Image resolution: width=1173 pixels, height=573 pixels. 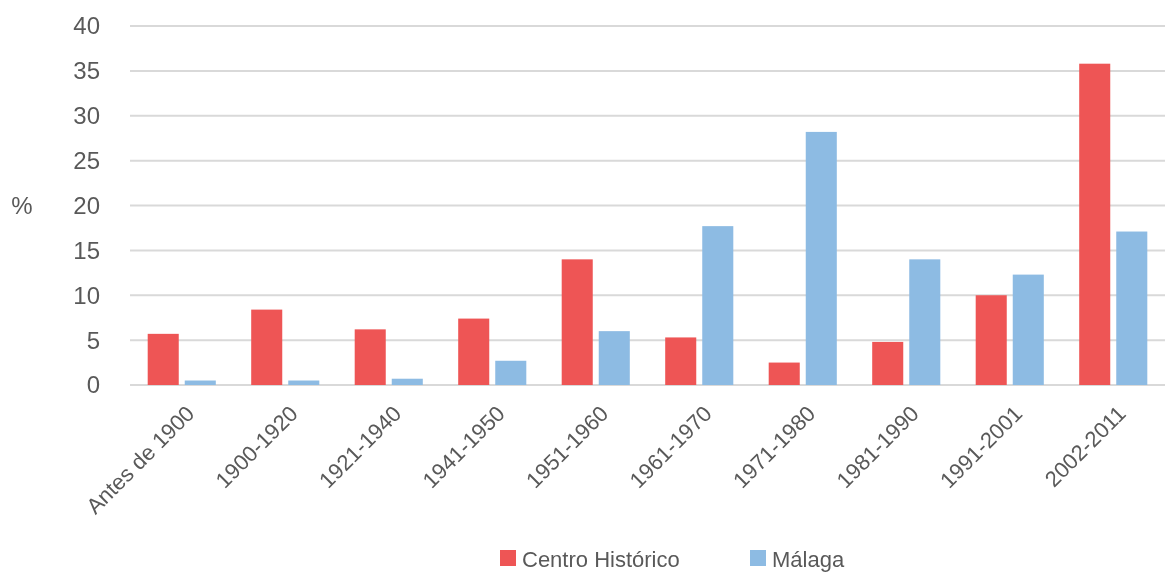 I want to click on y-tick-label: 25, so click(x=86, y=161).